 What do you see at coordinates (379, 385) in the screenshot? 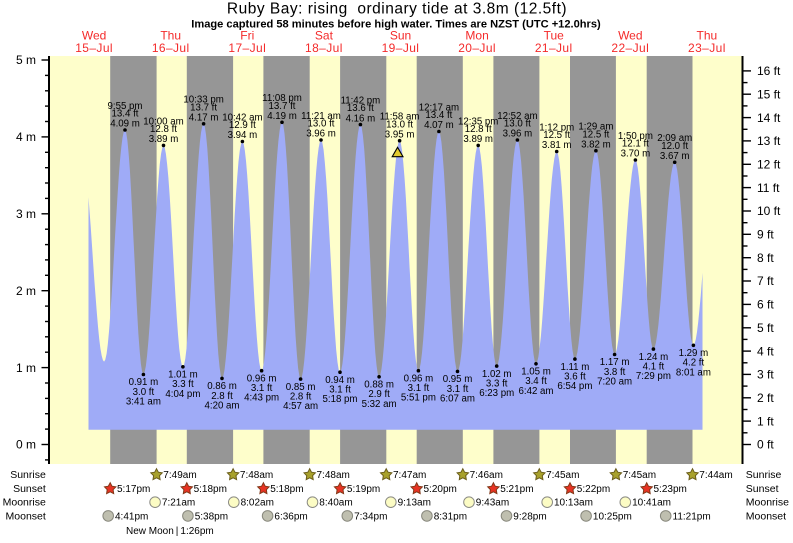
I see `svg-text: 0.88 m` at bounding box center [379, 385].